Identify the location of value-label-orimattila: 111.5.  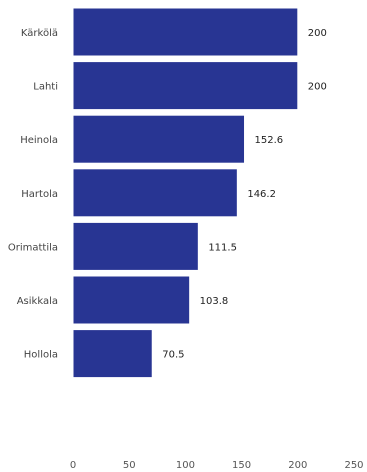
(222, 247).